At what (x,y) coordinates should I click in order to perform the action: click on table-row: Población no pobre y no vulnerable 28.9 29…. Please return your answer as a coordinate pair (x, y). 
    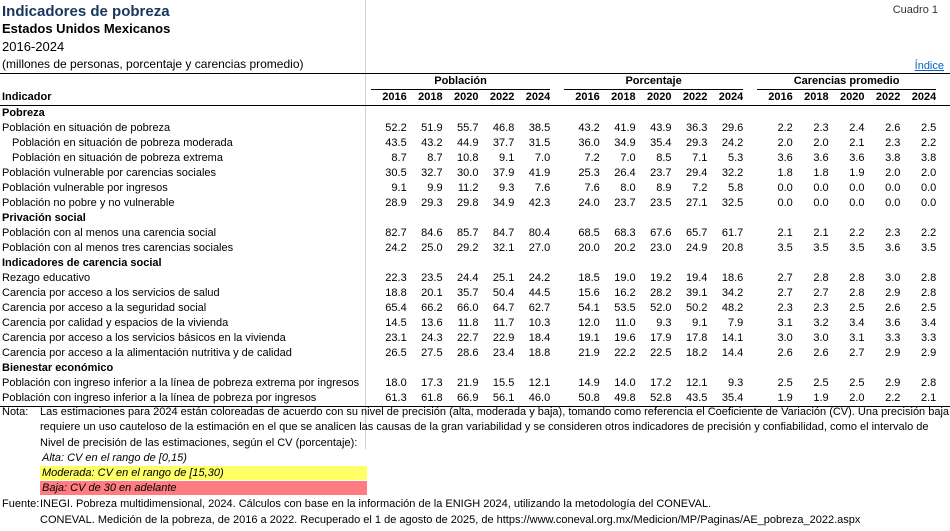
    Looking at the image, I should click on (475, 203).